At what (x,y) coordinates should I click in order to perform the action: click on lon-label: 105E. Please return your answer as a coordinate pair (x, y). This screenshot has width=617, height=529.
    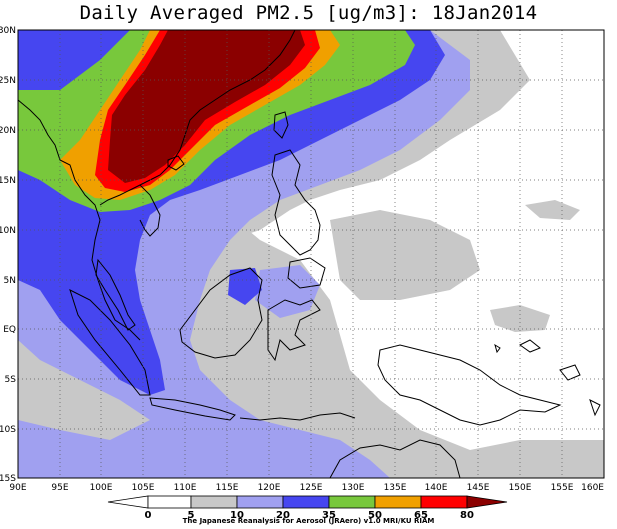
    Looking at the image, I should click on (143, 488).